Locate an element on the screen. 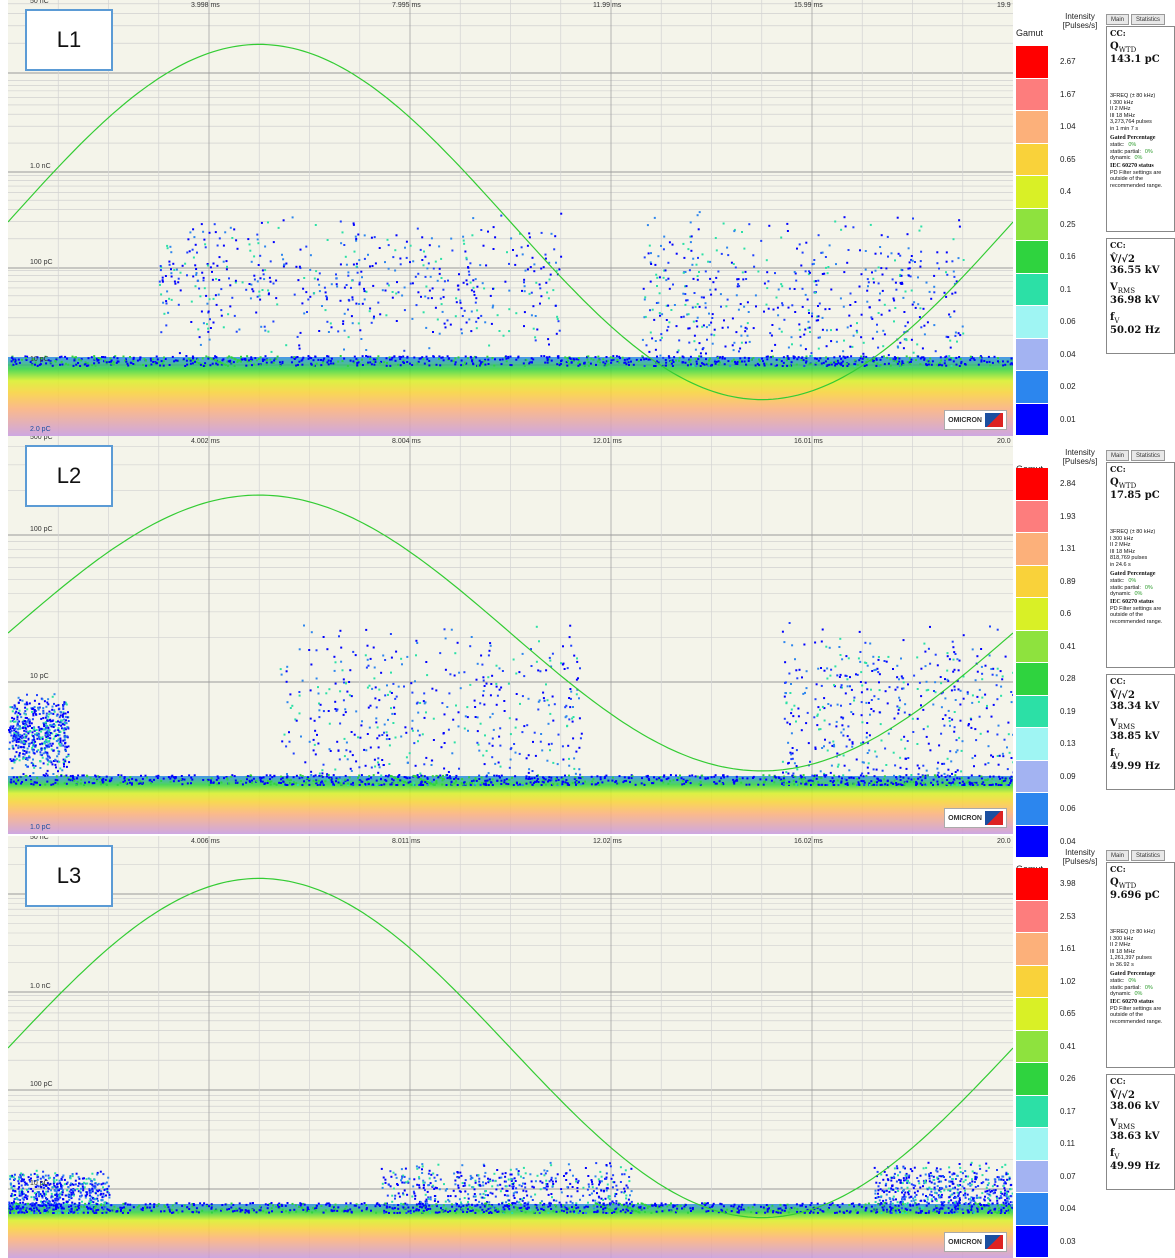 Image resolution: width=1175 pixels, height=1258 pixels. gamut-scale-value: 0.41 is located at coordinates (1068, 646).